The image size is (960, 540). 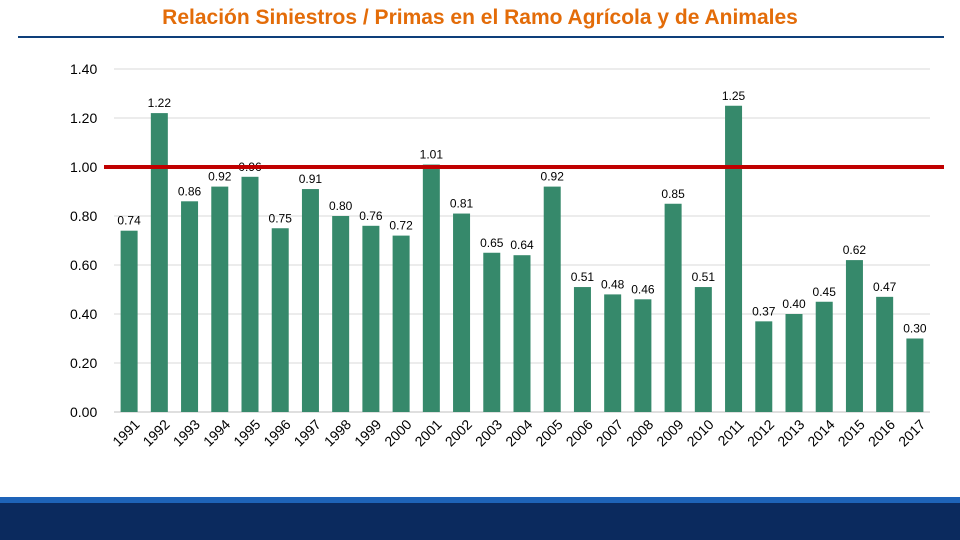 What do you see at coordinates (83, 118) in the screenshot?
I see `y-tick-label: 1.20` at bounding box center [83, 118].